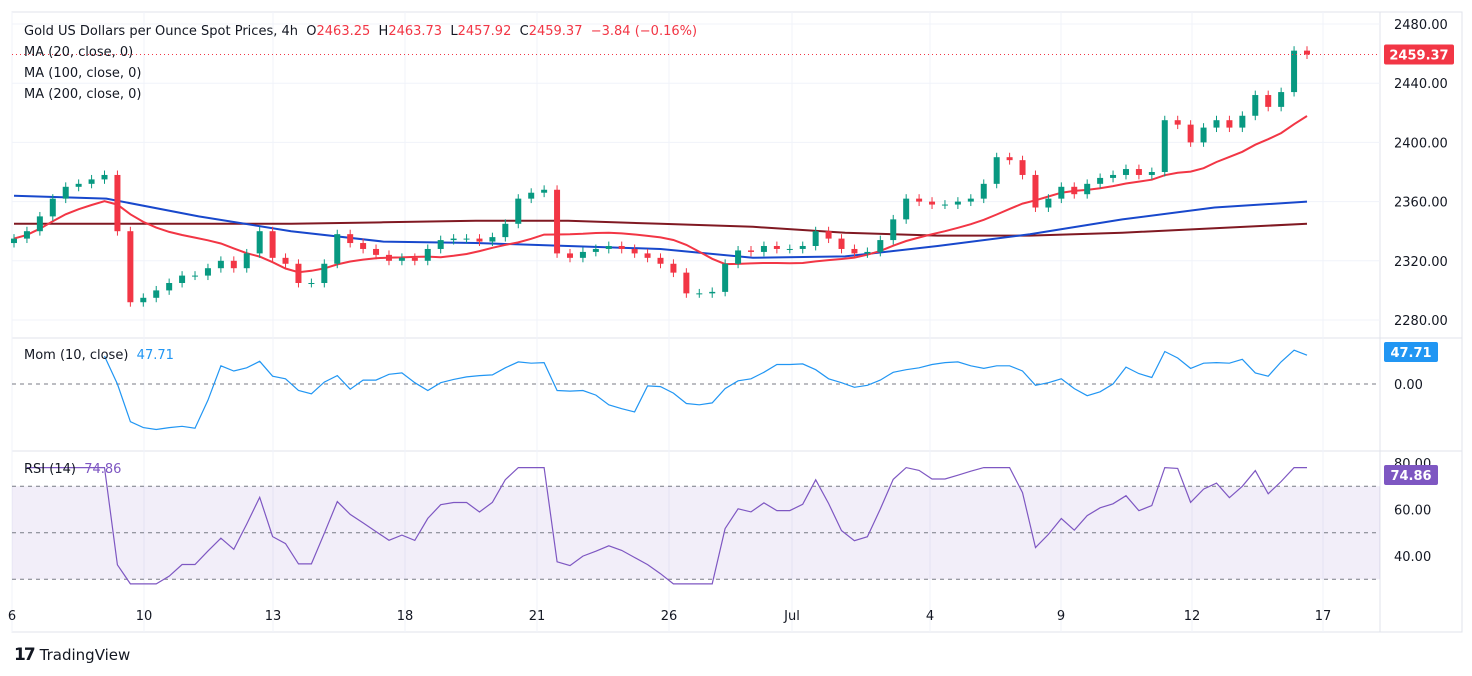 The height and width of the screenshot is (676, 1472). Describe the element at coordinates (705, 390) in the screenshot. I see `mom-line` at that location.